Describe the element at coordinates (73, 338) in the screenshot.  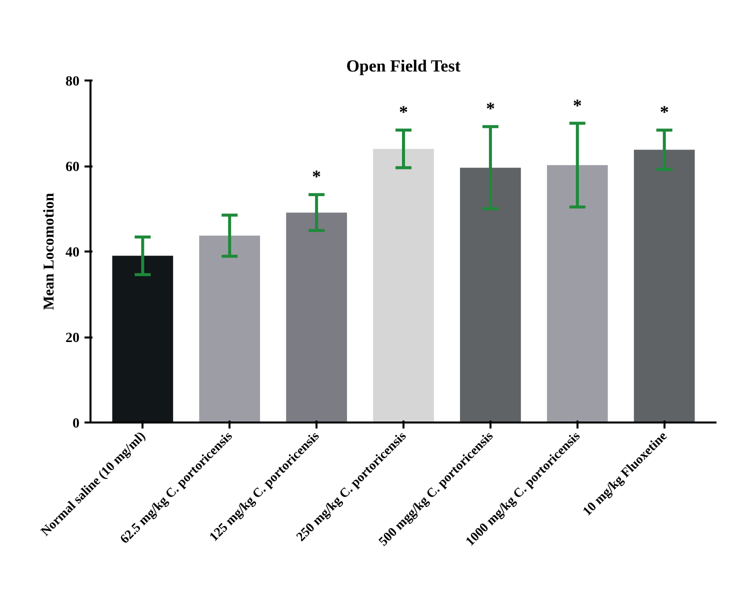
I see `y-tick-label: 20` at that location.